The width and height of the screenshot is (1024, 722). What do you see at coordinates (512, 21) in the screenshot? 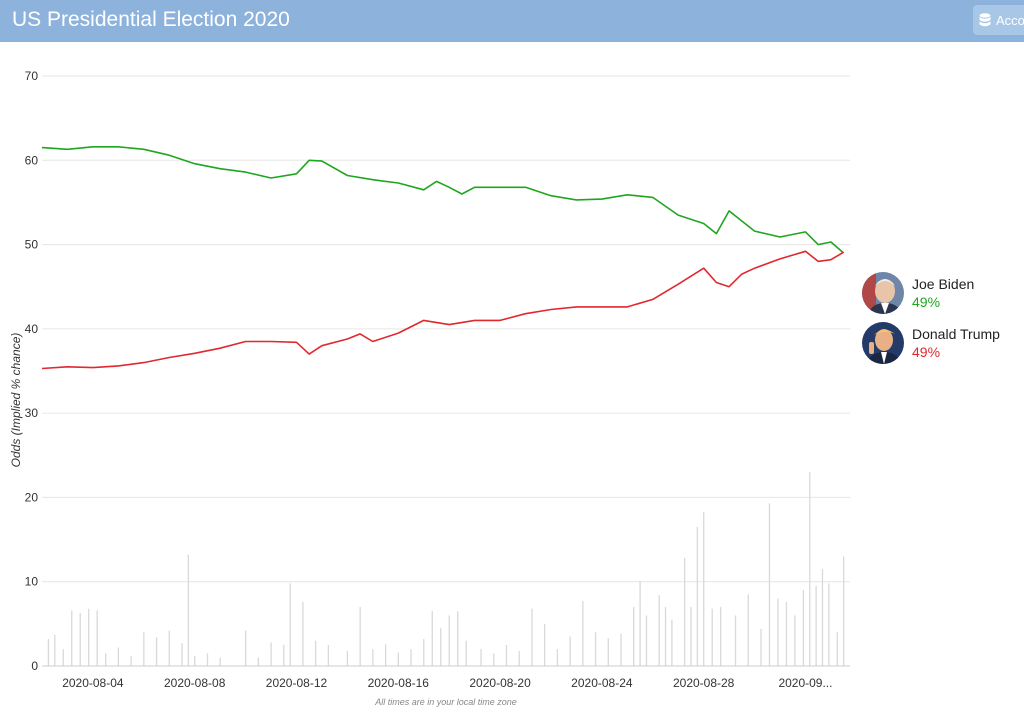
I see `app-header: US Presidential Election 2020 Account` at bounding box center [512, 21].